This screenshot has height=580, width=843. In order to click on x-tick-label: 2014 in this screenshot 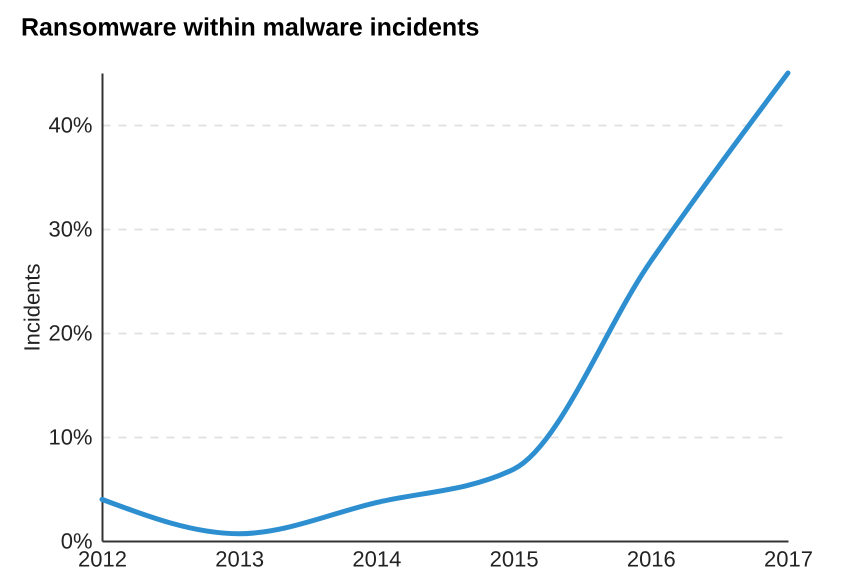, I will do `click(377, 559)`.